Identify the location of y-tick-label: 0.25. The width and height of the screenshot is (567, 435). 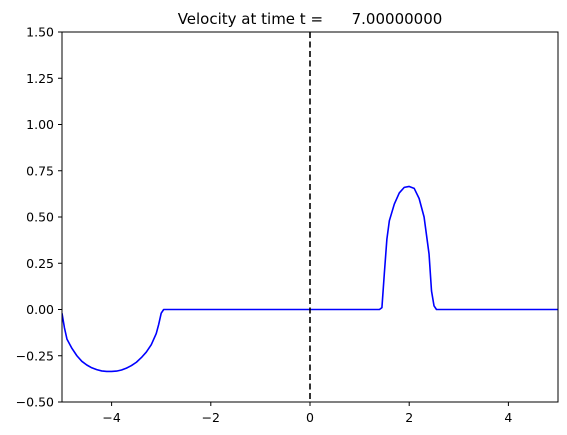
(40, 263).